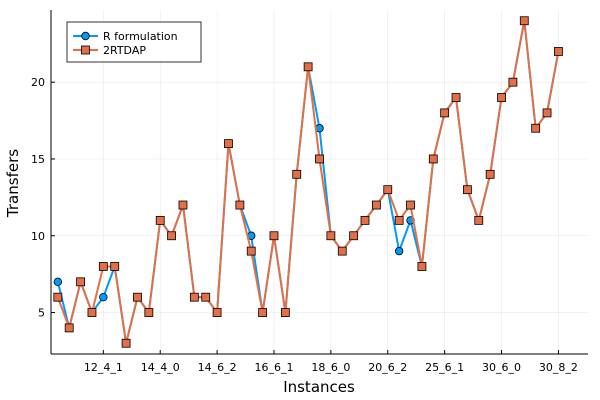  I want to click on x-tick-label-4: 18_6_0, so click(330, 367).